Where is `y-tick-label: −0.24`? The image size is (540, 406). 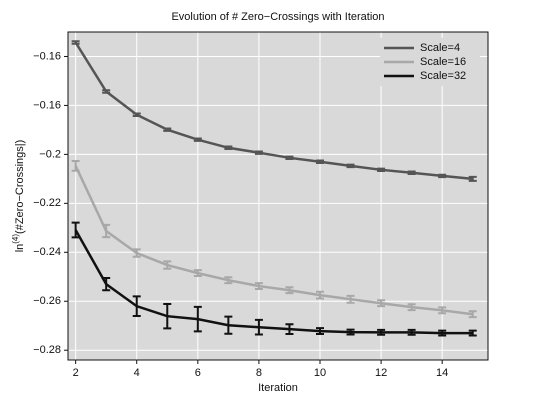
y-tick-label: −0.24 is located at coordinates (47, 252).